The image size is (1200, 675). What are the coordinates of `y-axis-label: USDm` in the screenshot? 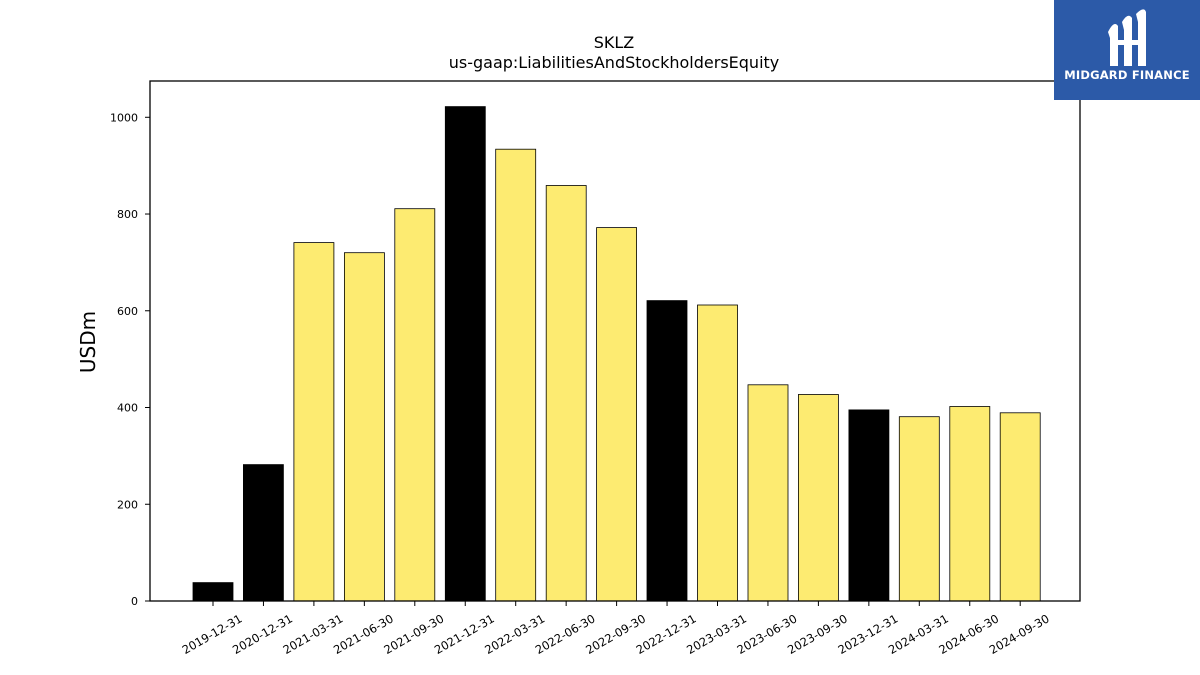 It's located at (88, 342).